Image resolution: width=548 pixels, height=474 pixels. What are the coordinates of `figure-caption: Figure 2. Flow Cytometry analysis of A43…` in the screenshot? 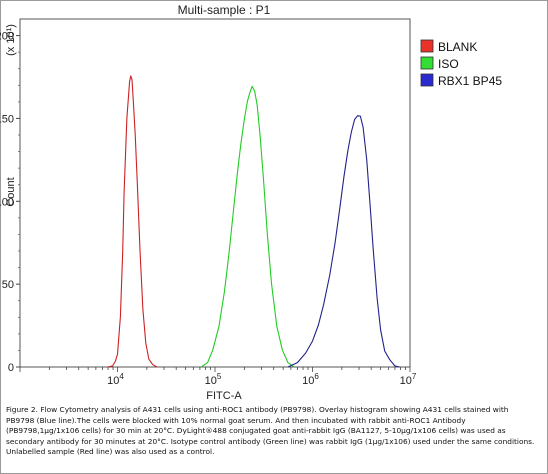 It's located at (270, 431).